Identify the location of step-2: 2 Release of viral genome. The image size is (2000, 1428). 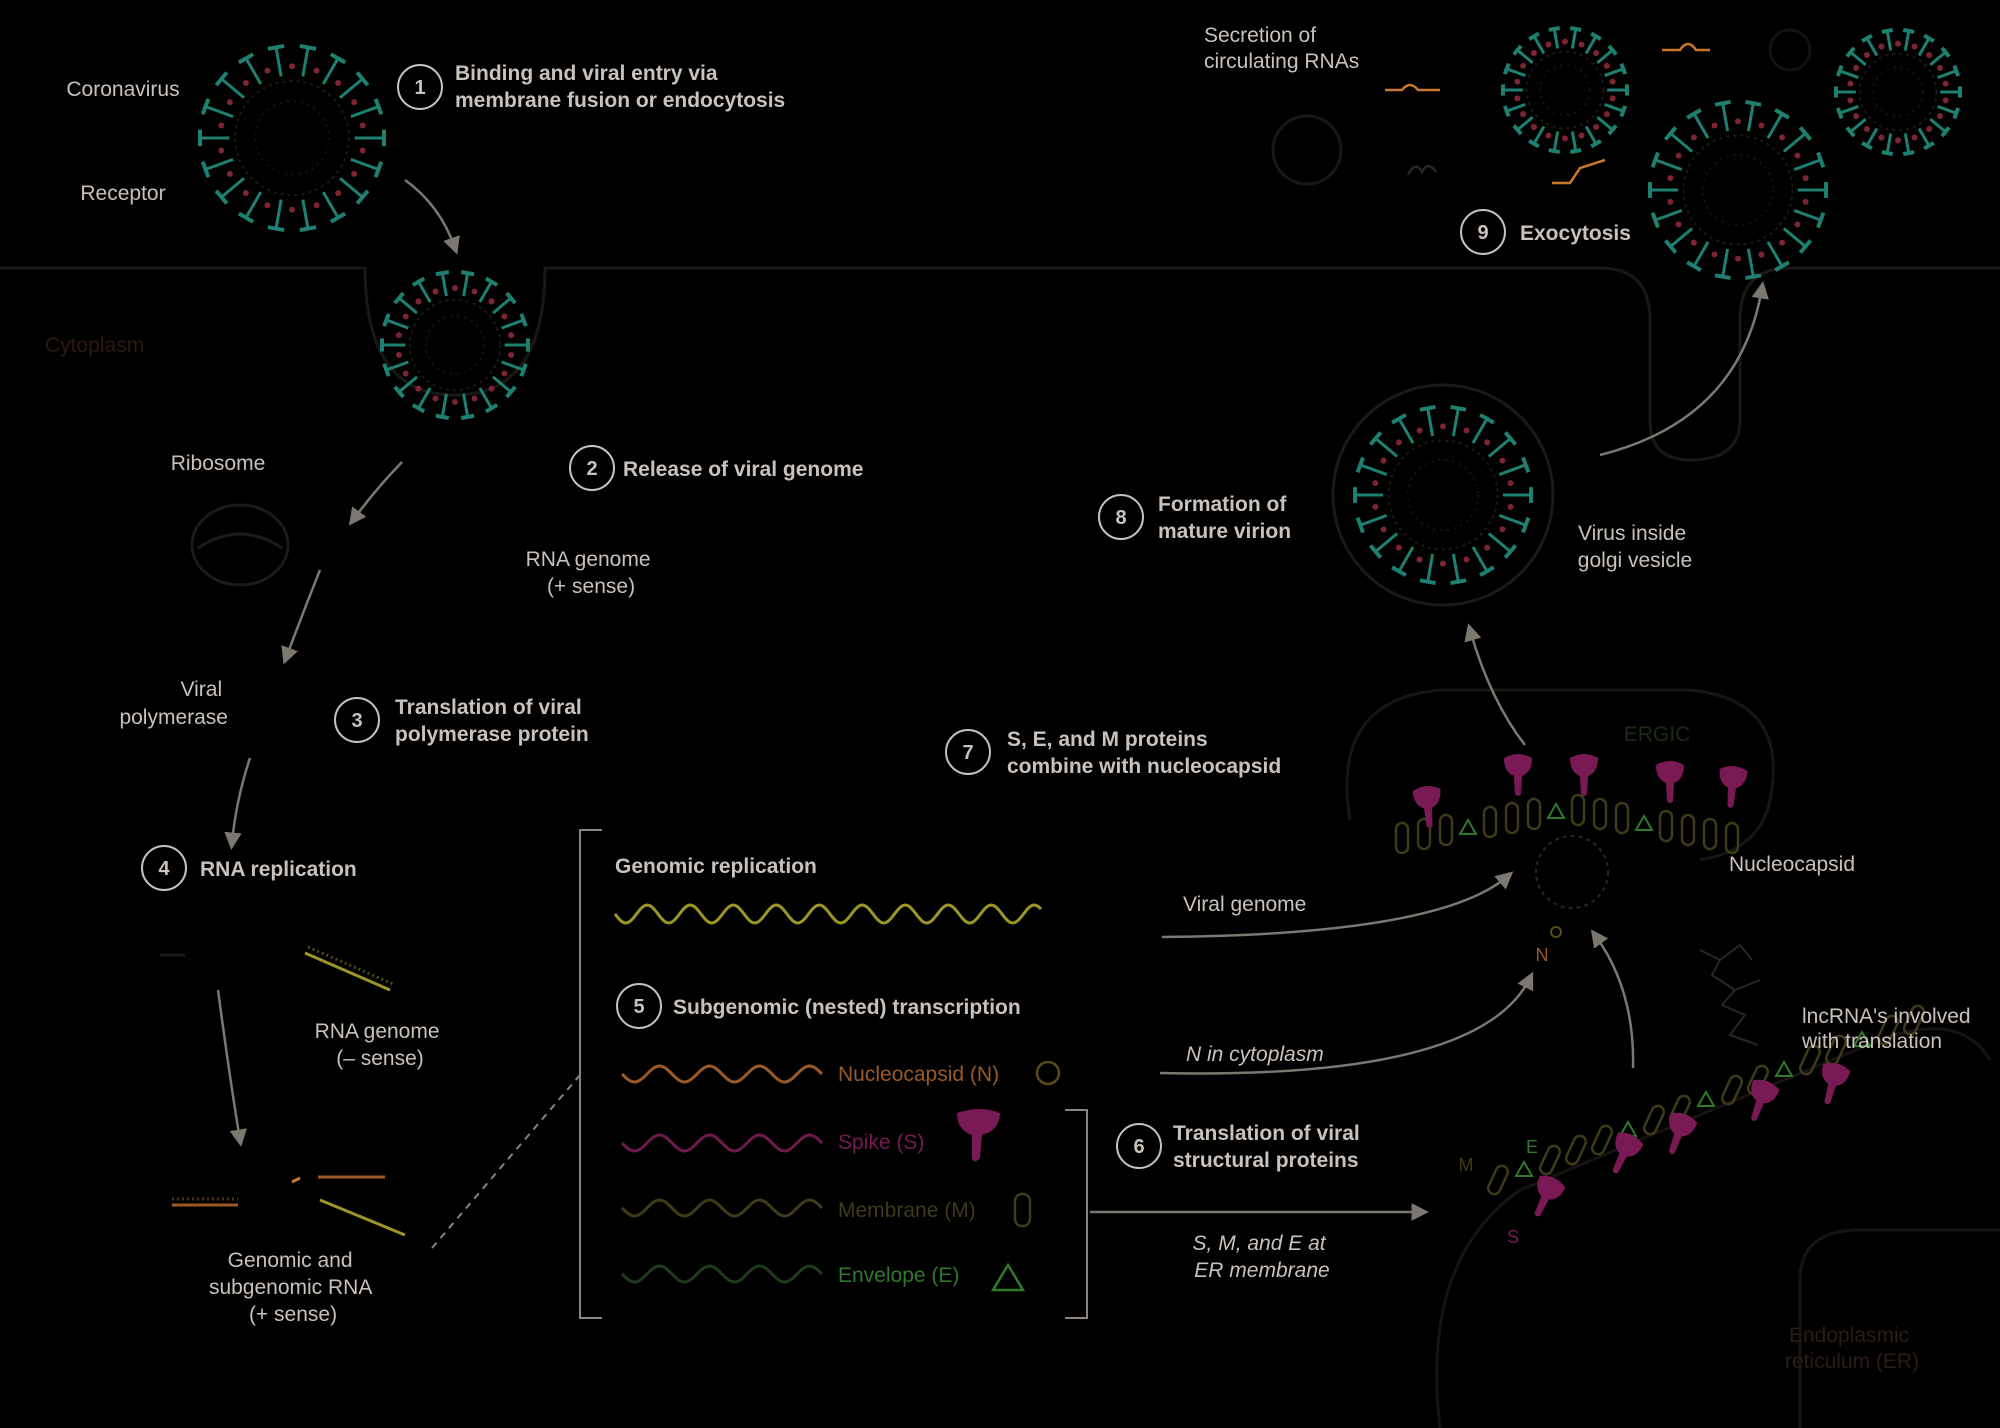
(716, 468).